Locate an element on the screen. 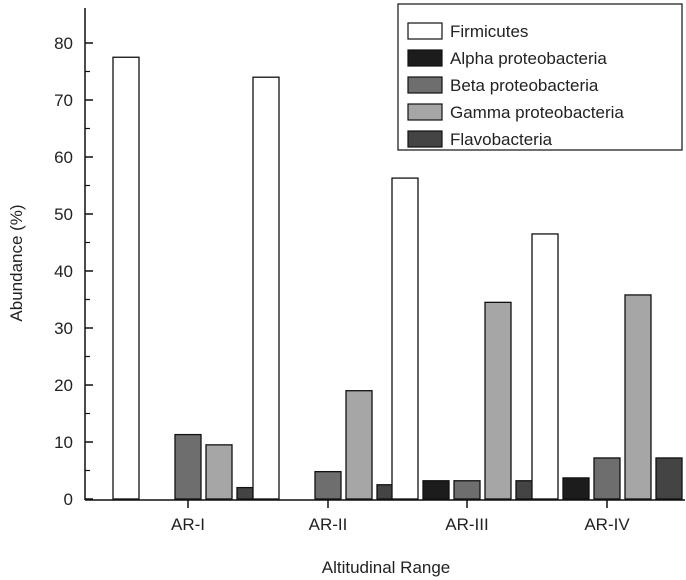 The width and height of the screenshot is (686, 580). y-tick-label: 10 is located at coordinates (63, 442).